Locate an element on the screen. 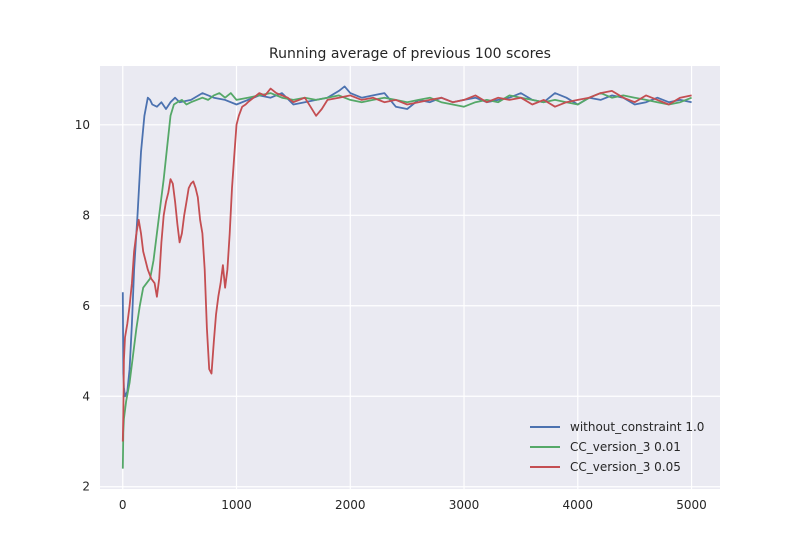  legend-label: CC_version_3 0.01 is located at coordinates (625, 447).